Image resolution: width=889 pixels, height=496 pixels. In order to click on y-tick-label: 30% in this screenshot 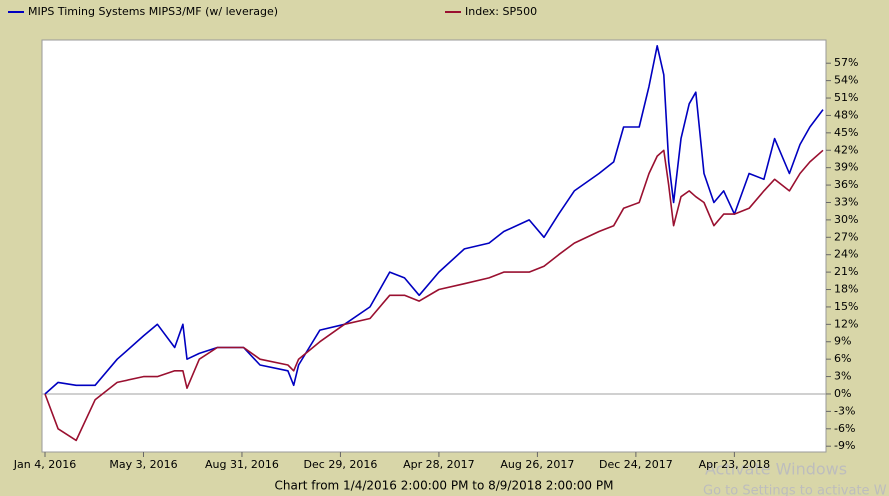, I will do `click(846, 219)`.